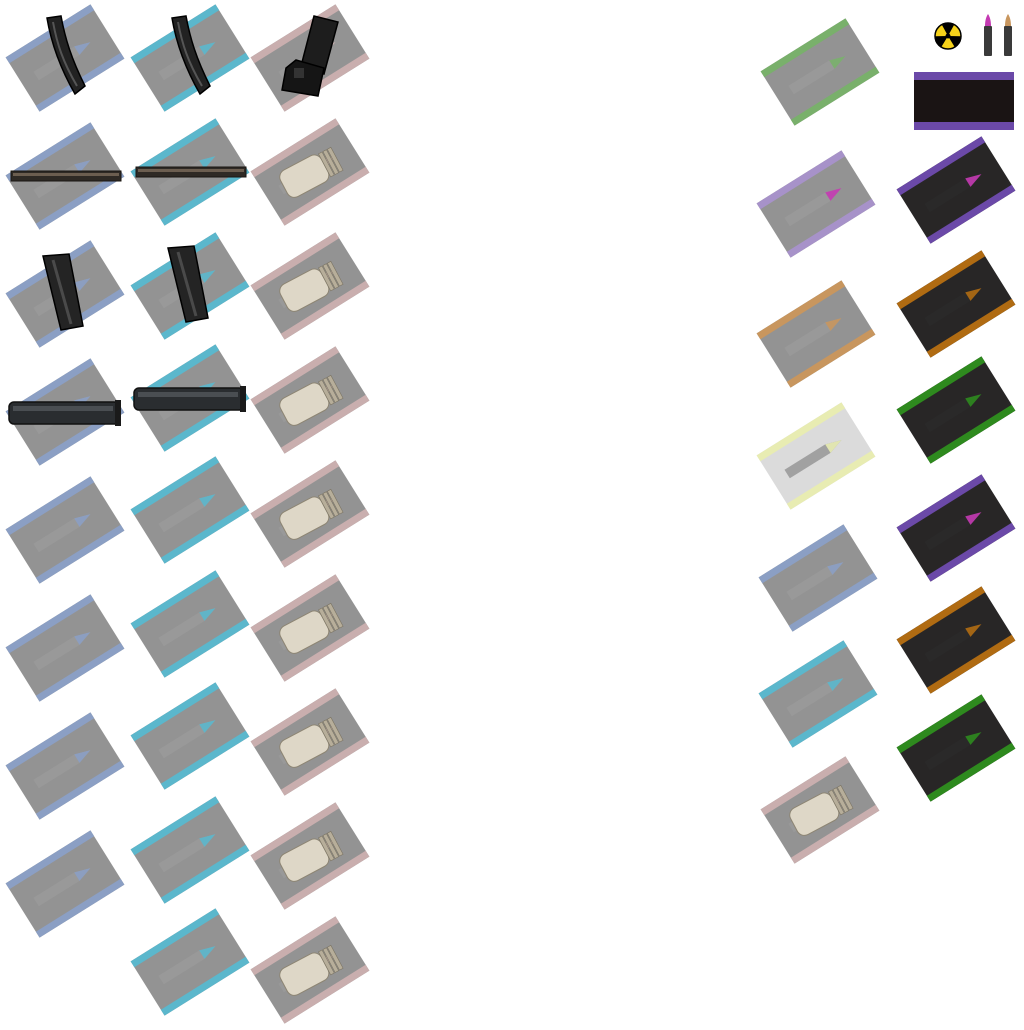 Image resolution: width=1024 pixels, height=1030 pixels. Describe the element at coordinates (190, 398) in the screenshot. I see `ammo-tile-cyan-tube-mag` at that location.